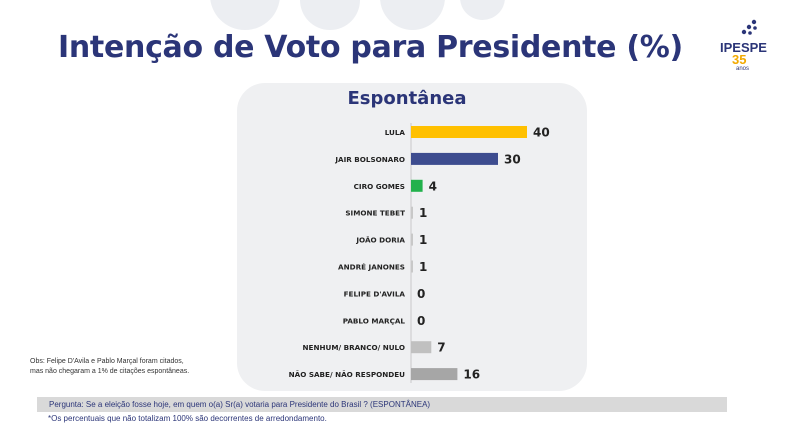 The image size is (797, 427). Describe the element at coordinates (412, 212) in the screenshot. I see `bar-simone-tebet` at that location.